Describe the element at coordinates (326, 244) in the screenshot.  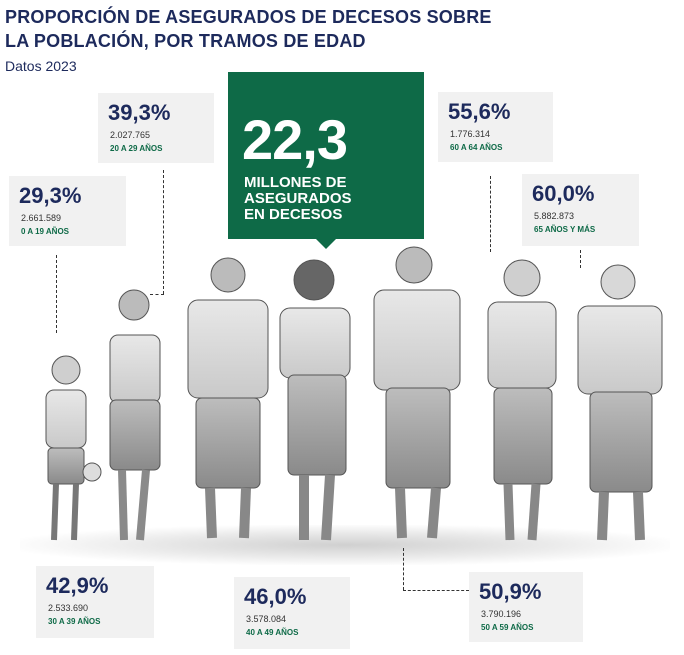
I see `panel-pointer` at that location.